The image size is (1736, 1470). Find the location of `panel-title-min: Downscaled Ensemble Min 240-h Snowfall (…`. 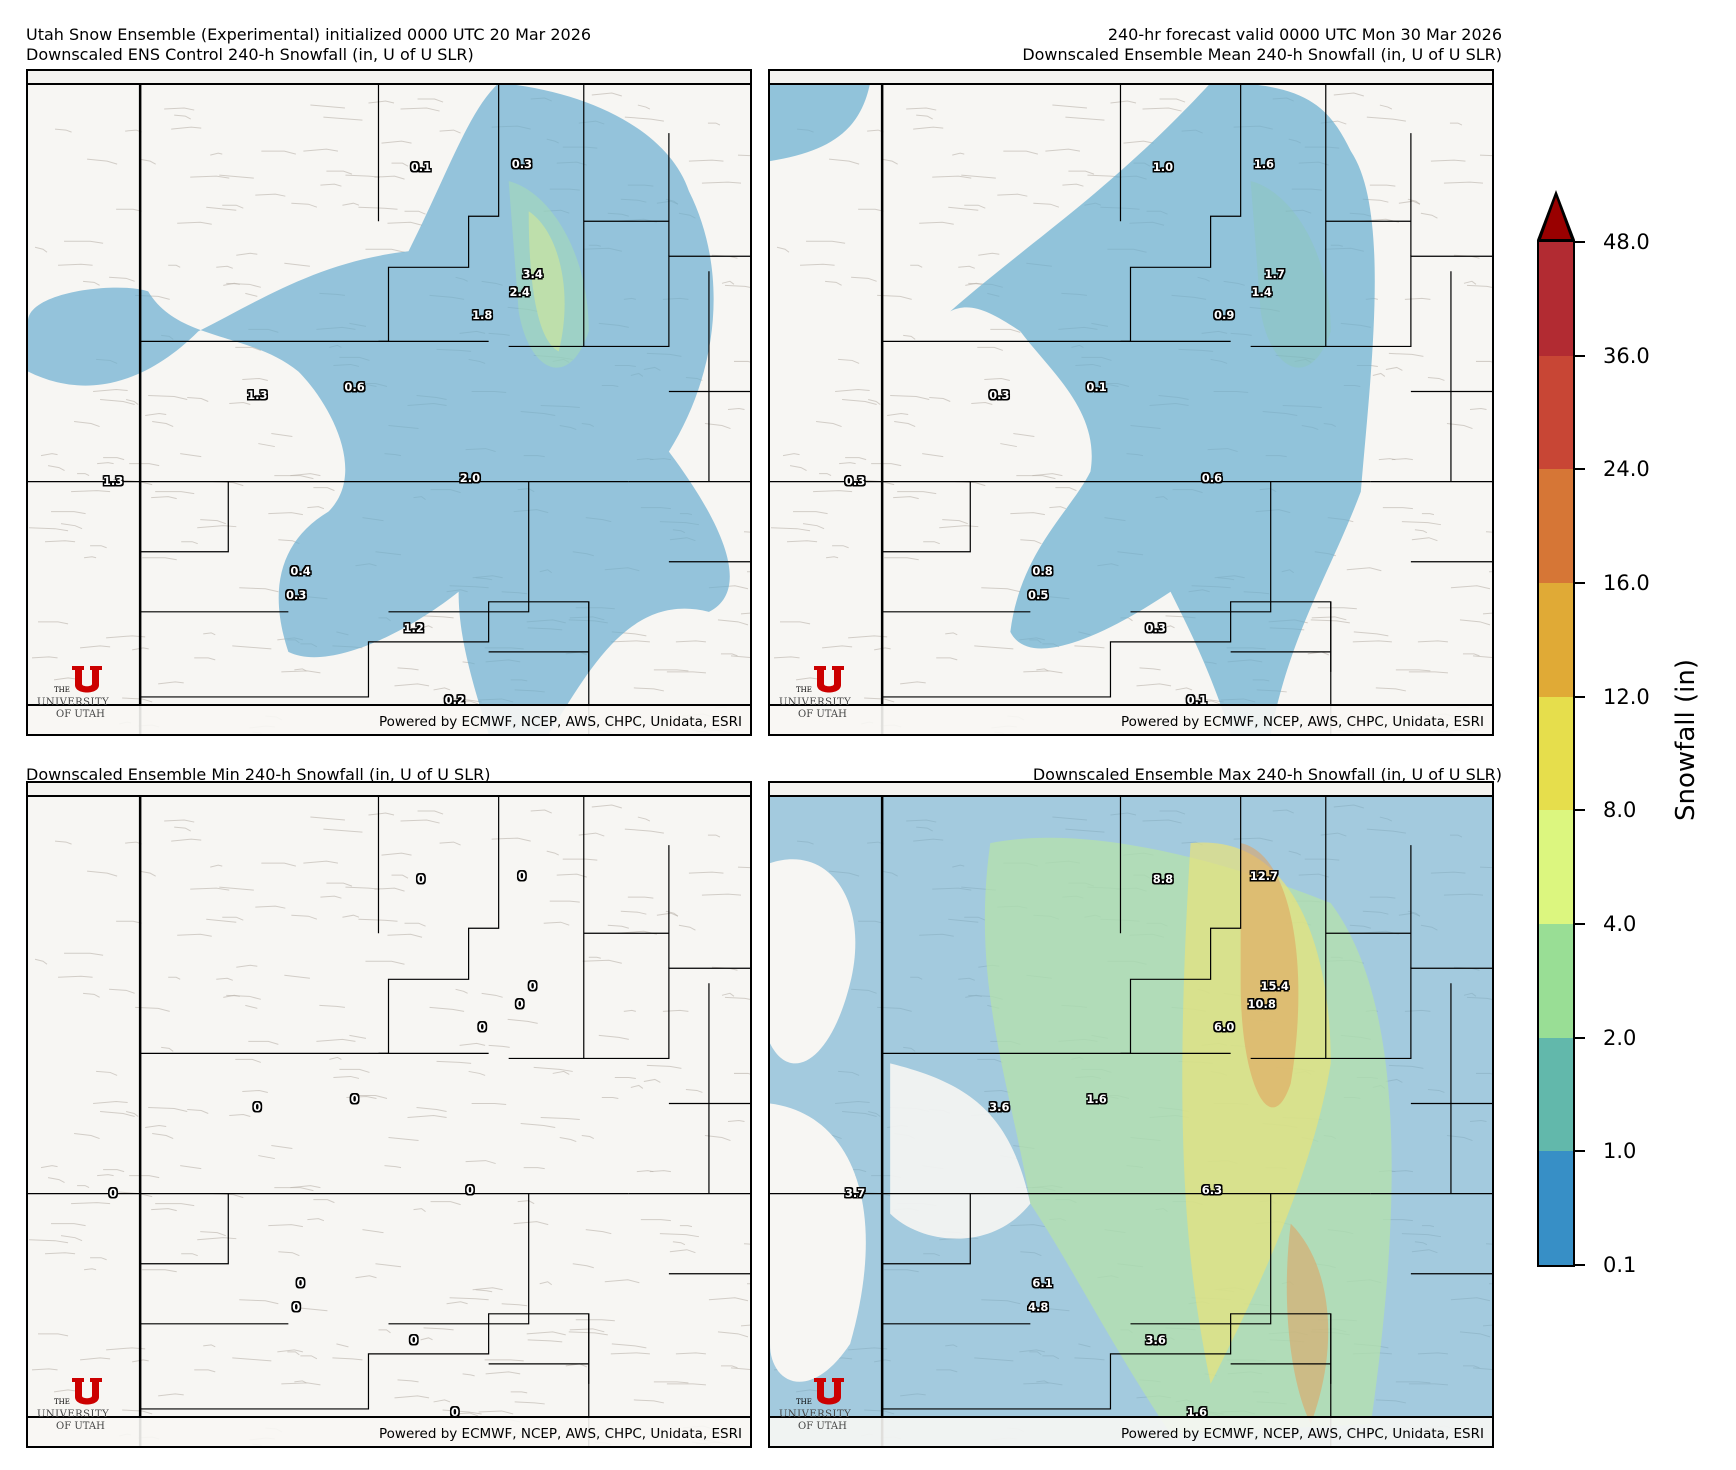

panel-title-min: Downscaled Ensemble Min 240-h Snowfall (… is located at coordinates (258, 774).